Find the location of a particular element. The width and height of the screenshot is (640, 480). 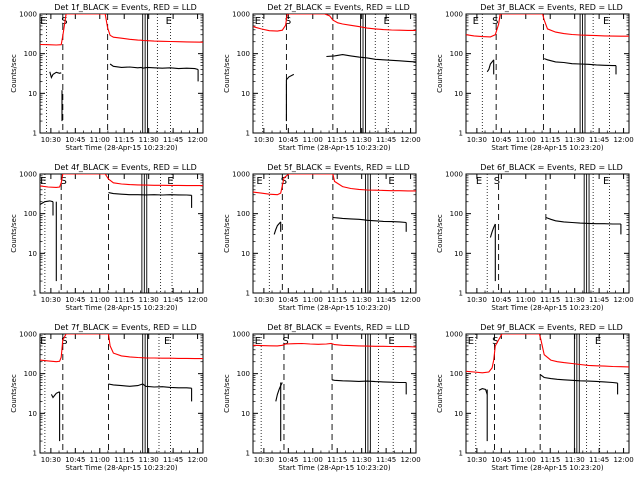

plot-title: Det 2f_BLACK = Events, RED = LLD is located at coordinates (338, 7).